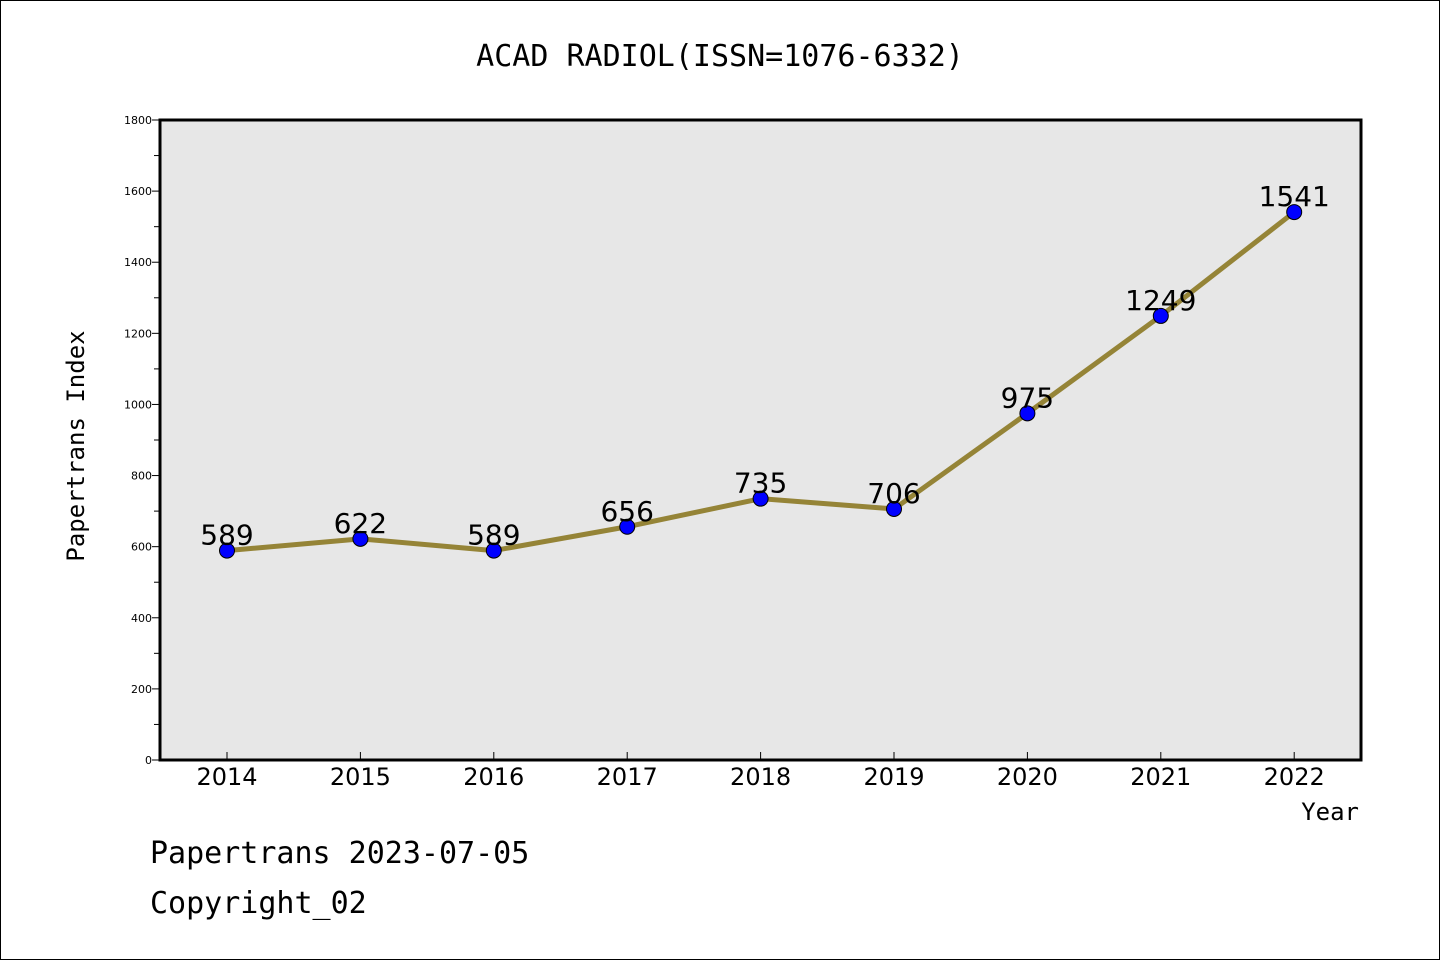  Describe the element at coordinates (627, 777) in the screenshot. I see `x-tick-label: 2017` at that location.